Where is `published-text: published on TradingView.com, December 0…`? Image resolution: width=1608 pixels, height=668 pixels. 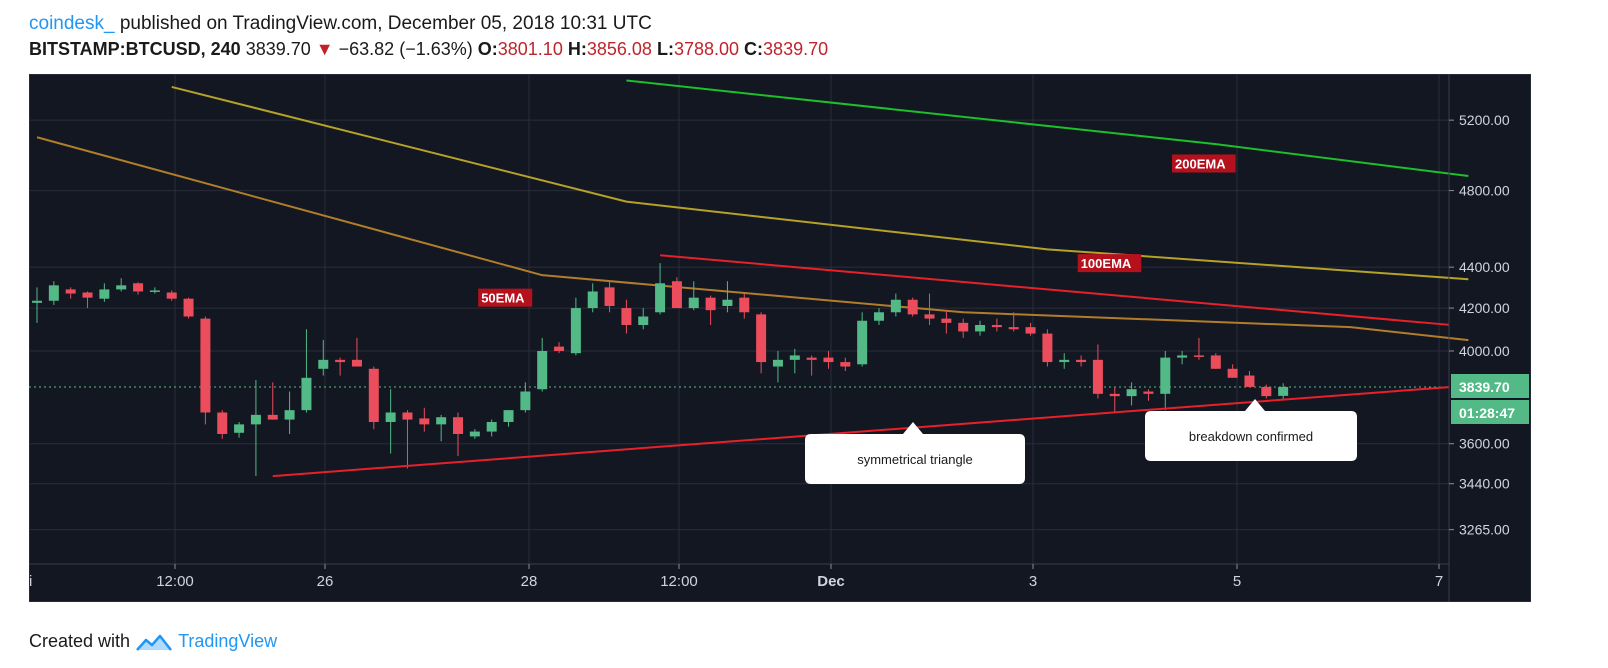
published-text: published on TradingView.com, December 0… is located at coordinates (385, 23).